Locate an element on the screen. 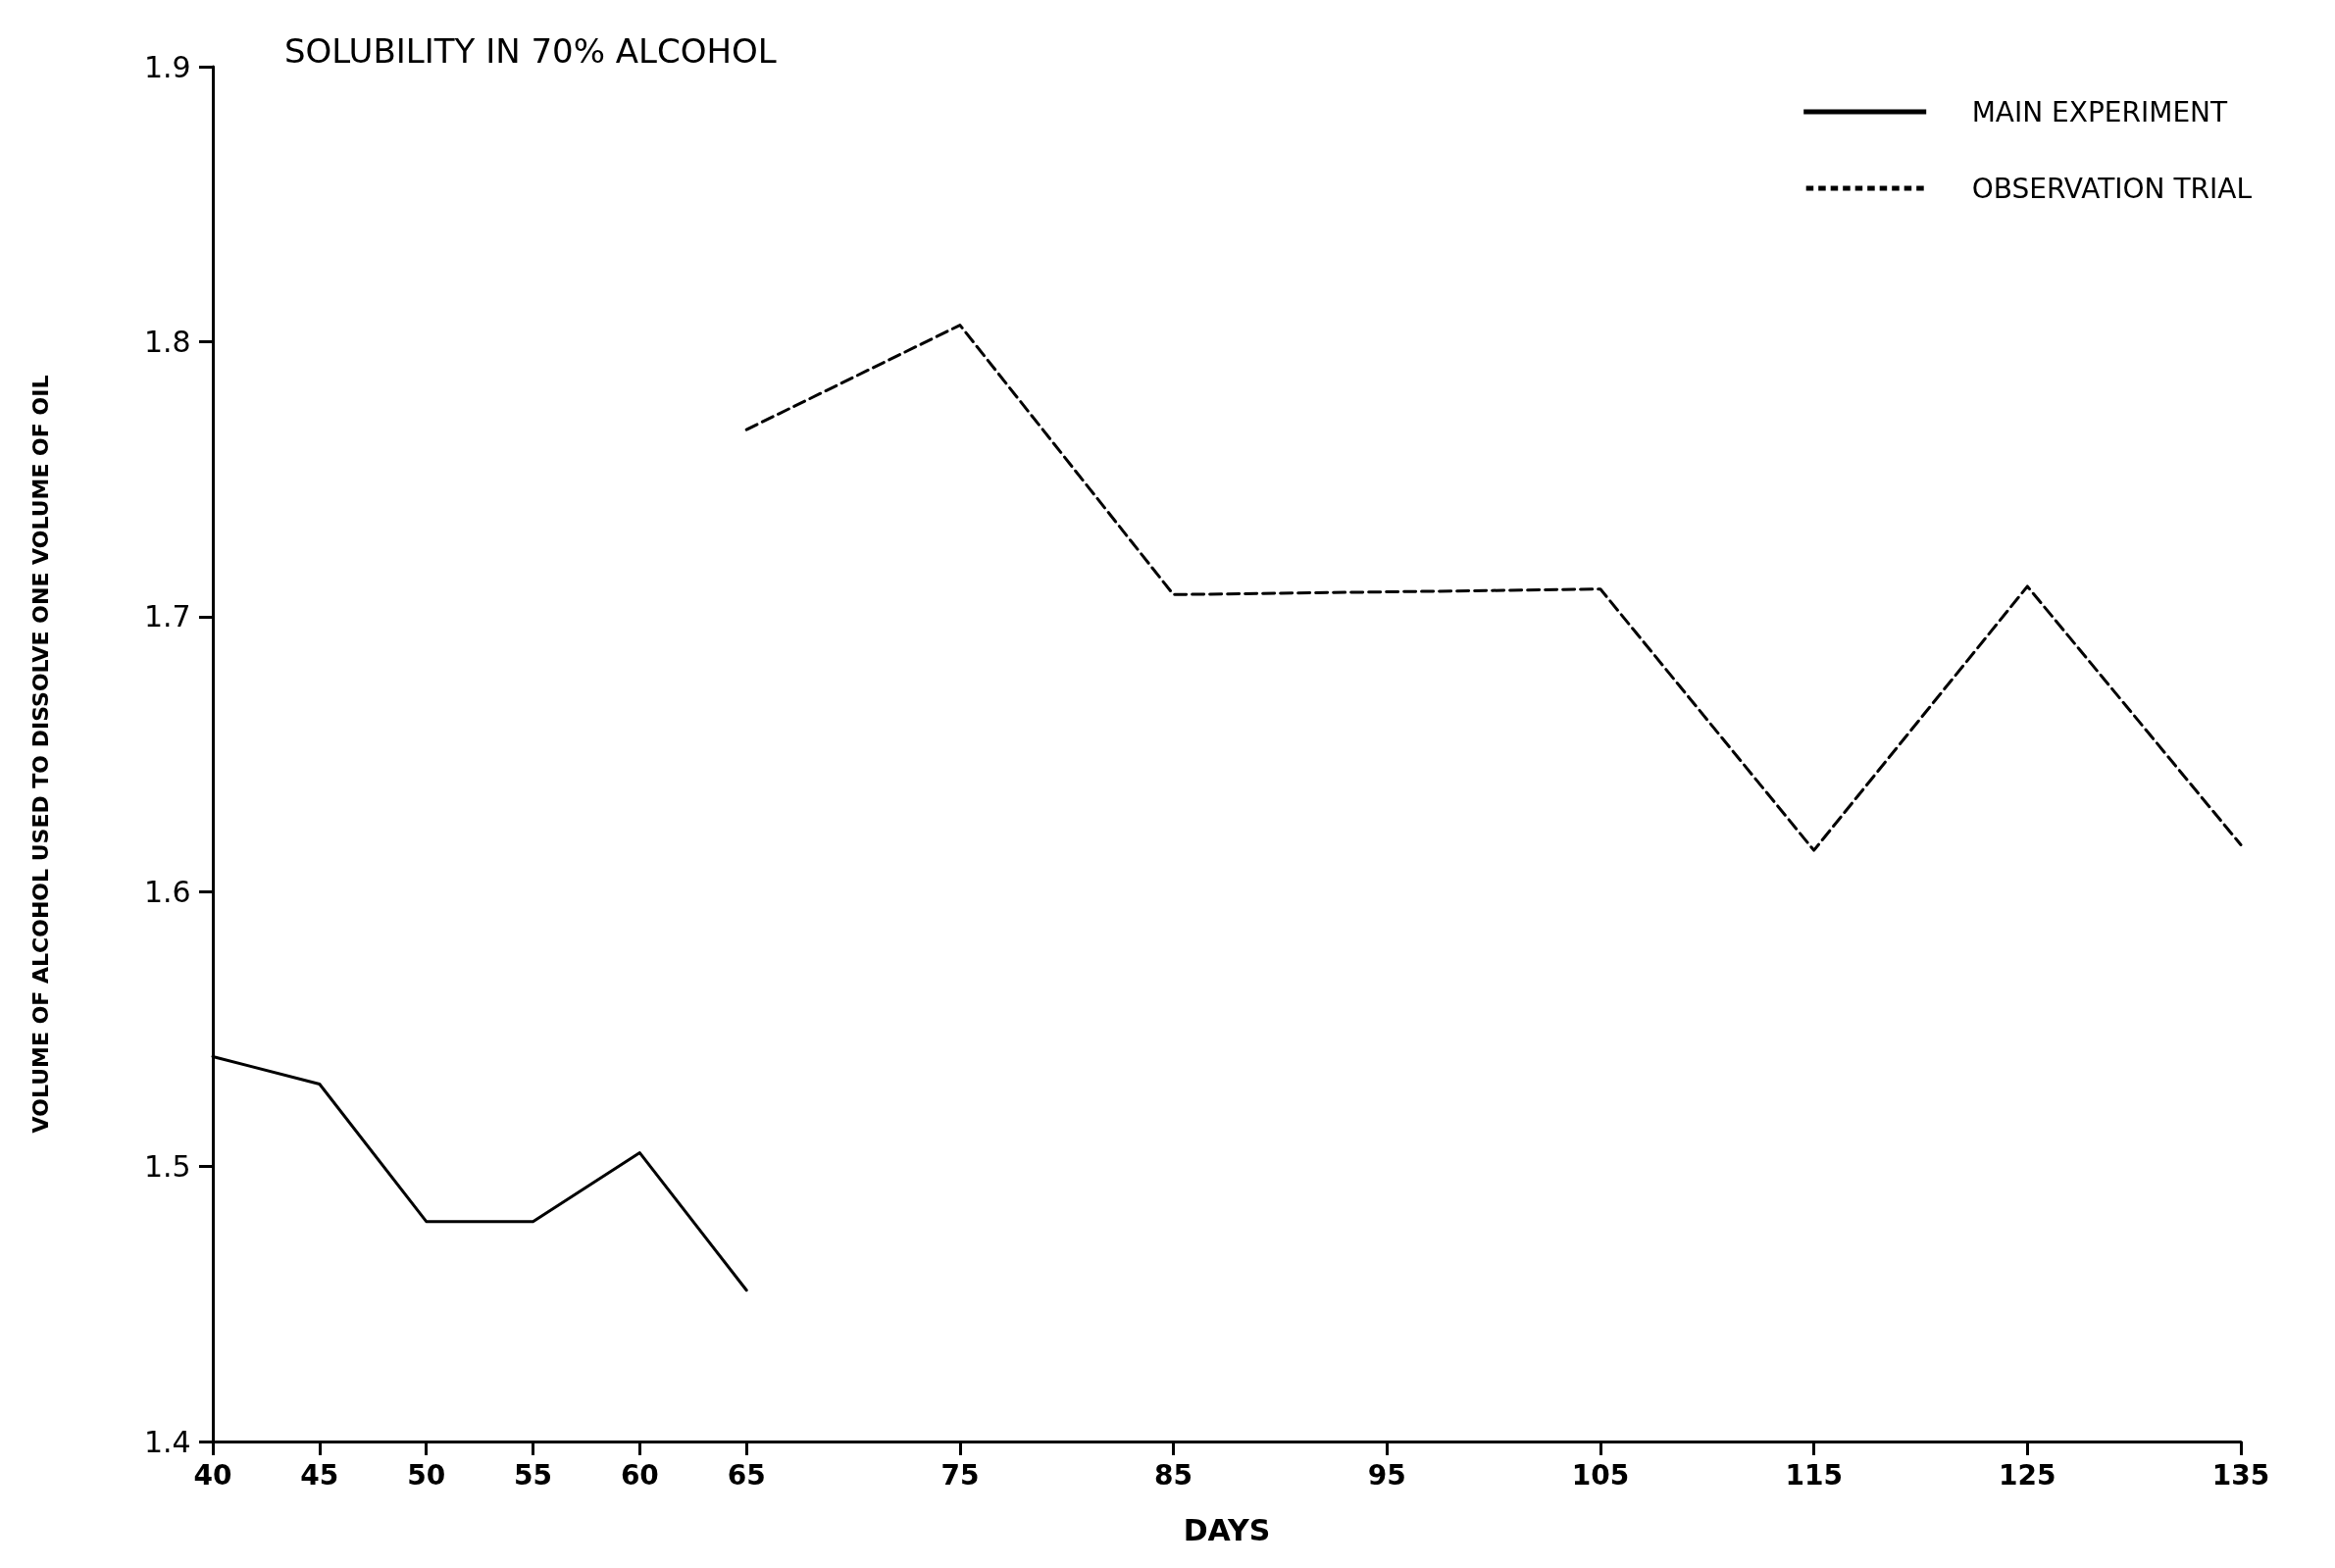 The image size is (2335, 1568). x-tick-label: 60 is located at coordinates (639, 1475).